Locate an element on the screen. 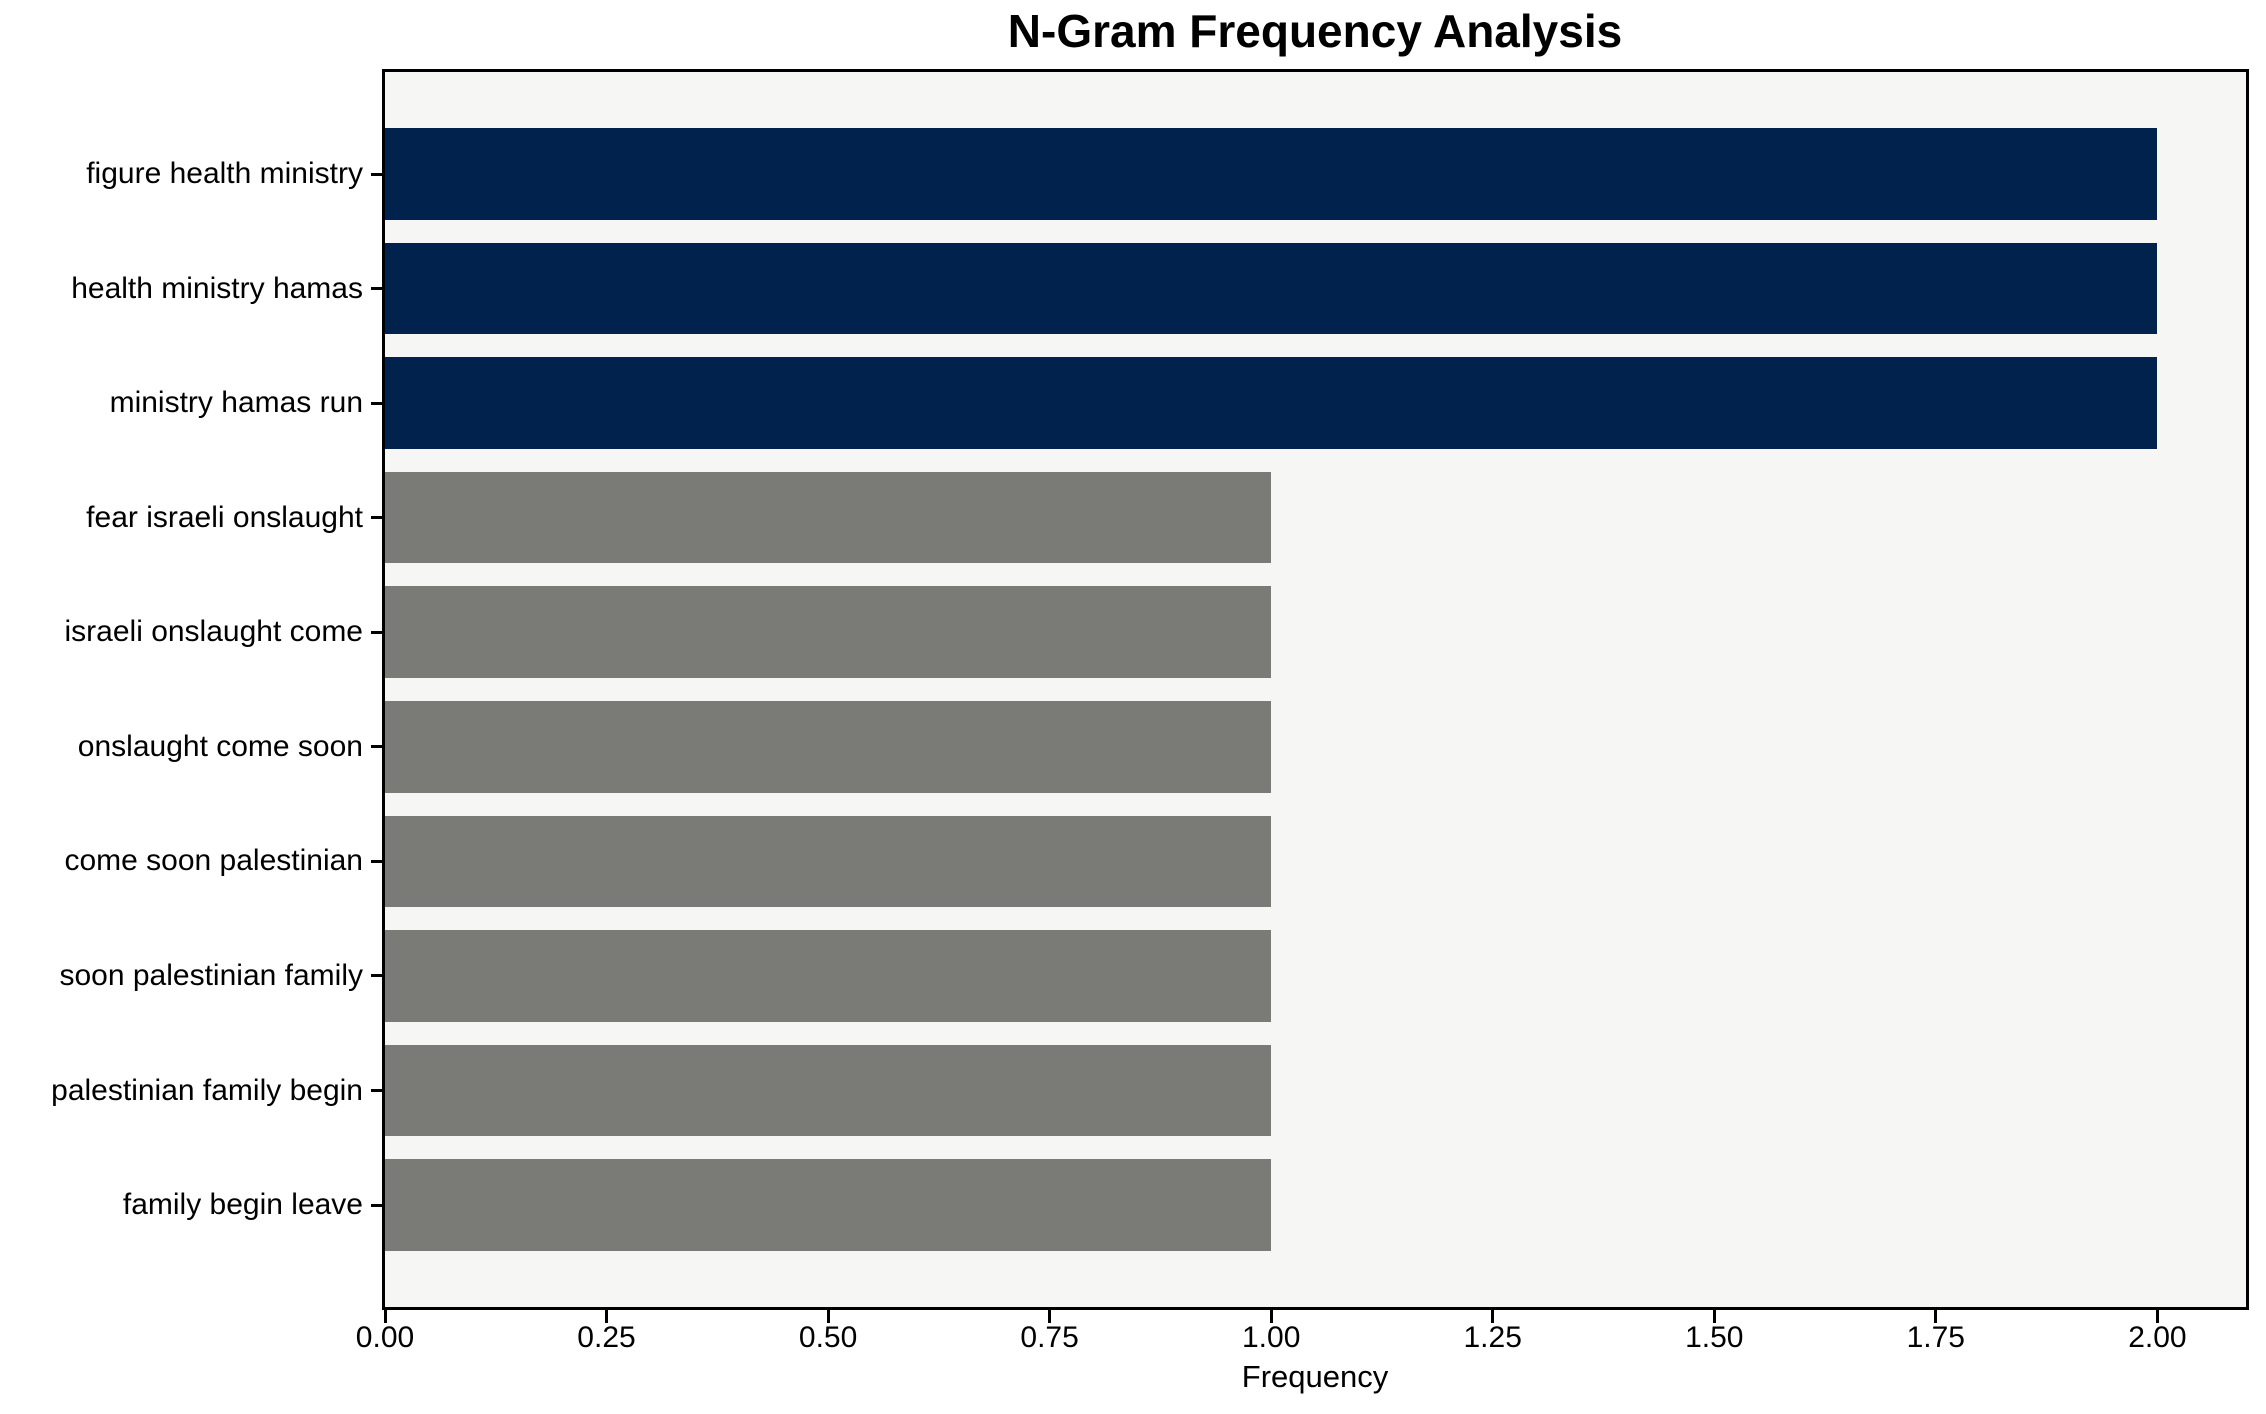 The width and height of the screenshot is (2266, 1414). x-tick-label: 1.75 is located at coordinates (1935, 1337).